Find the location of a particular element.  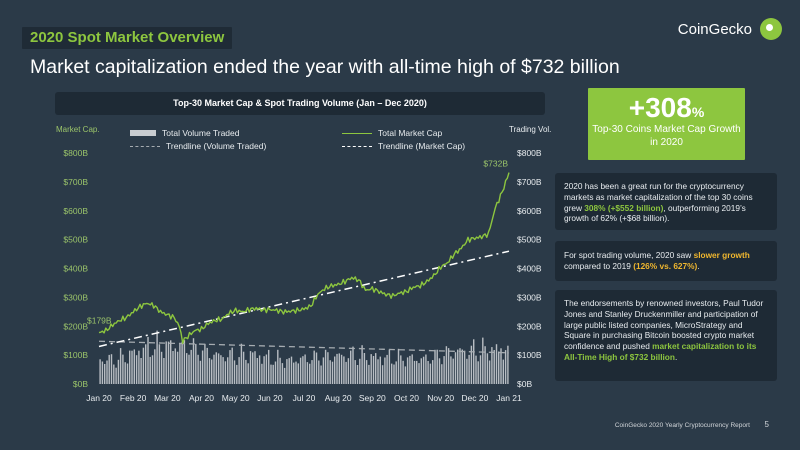

y-left-tick-label: $800B is located at coordinates (75, 153).